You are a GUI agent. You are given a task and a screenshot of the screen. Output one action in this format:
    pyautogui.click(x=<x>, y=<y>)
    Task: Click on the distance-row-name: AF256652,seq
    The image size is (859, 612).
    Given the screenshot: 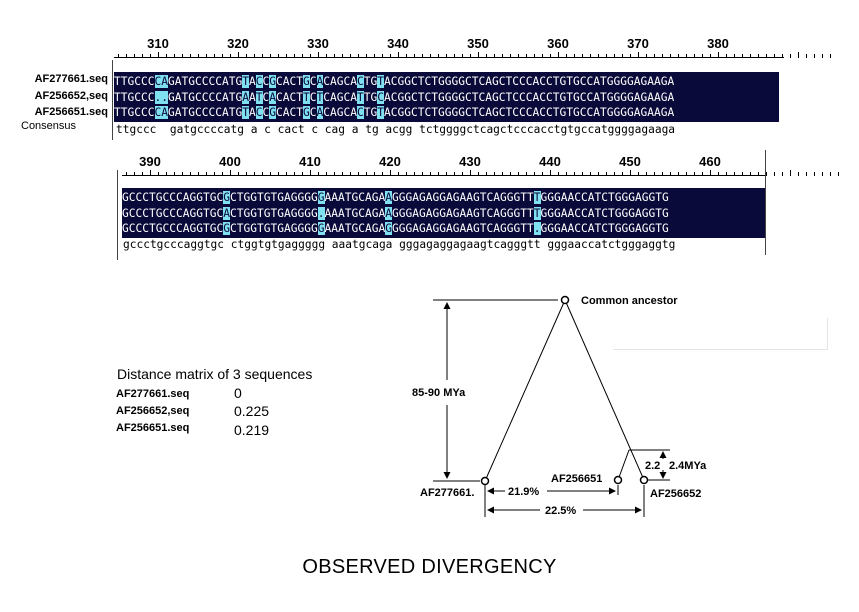 What is the action you would take?
    pyautogui.click(x=153, y=411)
    